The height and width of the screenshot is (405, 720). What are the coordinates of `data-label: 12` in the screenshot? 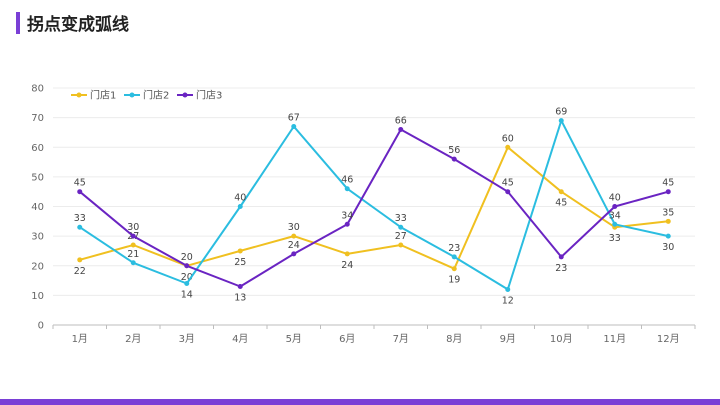 It's located at (508, 300).